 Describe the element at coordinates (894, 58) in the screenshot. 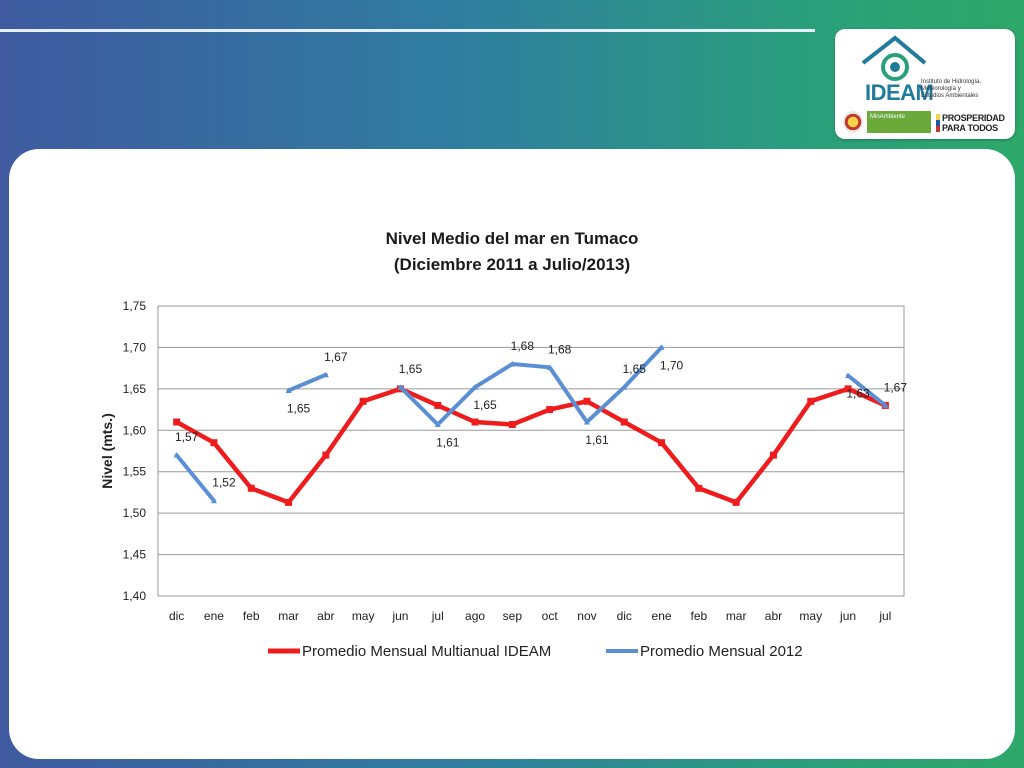

I see `ideam-emblem-icon` at that location.